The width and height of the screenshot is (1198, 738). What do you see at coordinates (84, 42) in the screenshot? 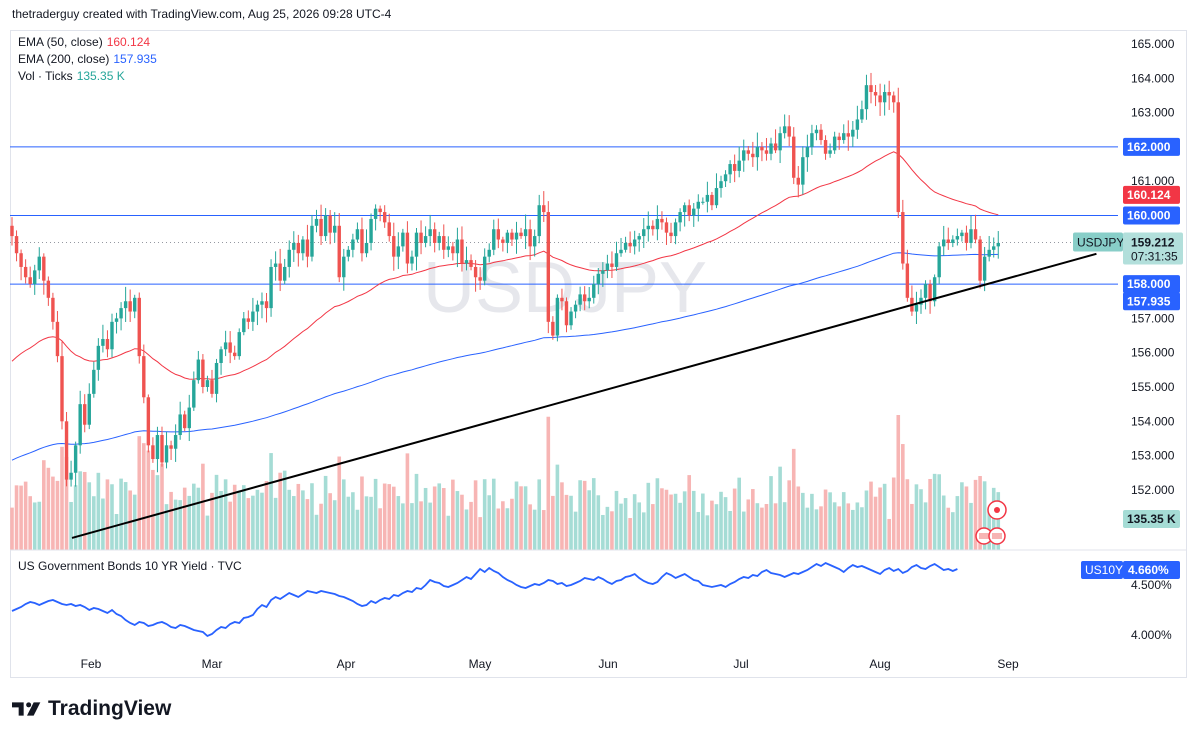
I see `legend-ema50: EMA (50, close) 160.124` at bounding box center [84, 42].